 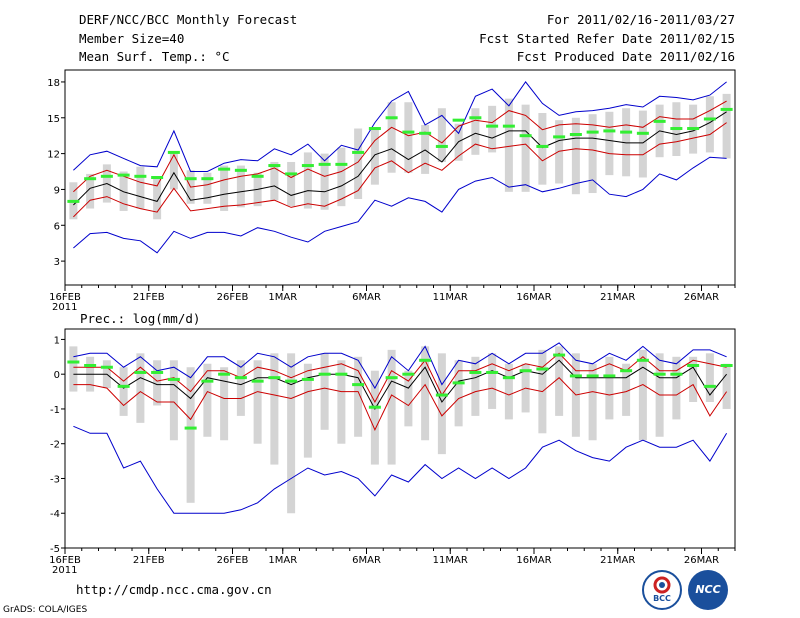 I want to click on x-tick-label: 26MAR, so click(x=701, y=297).